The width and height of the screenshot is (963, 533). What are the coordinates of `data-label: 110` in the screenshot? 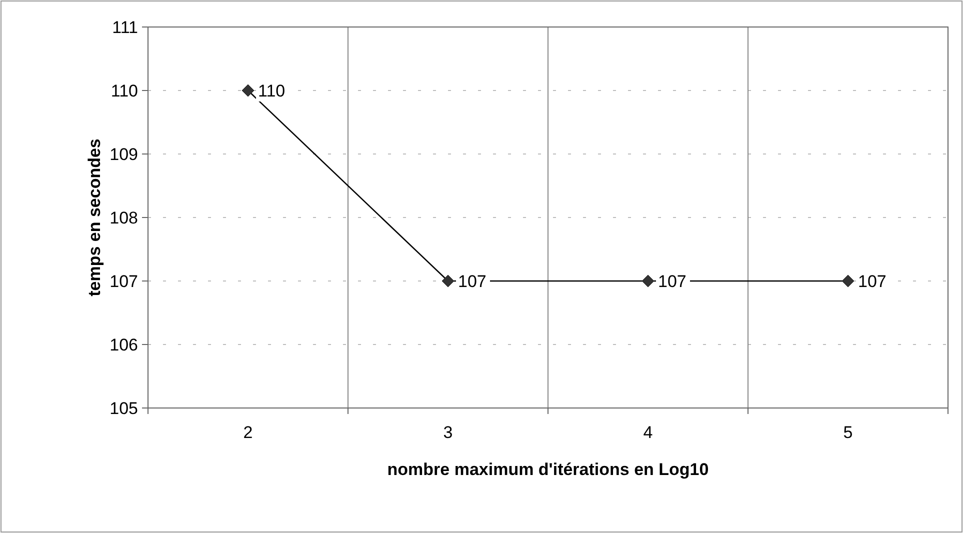 It's located at (272, 90).